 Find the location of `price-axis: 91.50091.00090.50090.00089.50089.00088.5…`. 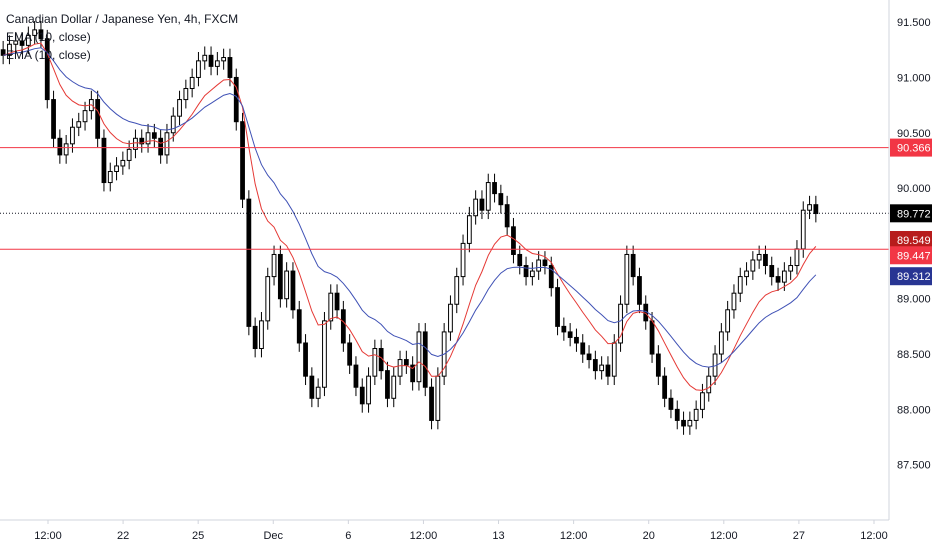

price-axis: 91.50091.00090.50090.00089.50089.00088.5… is located at coordinates (914, 244).